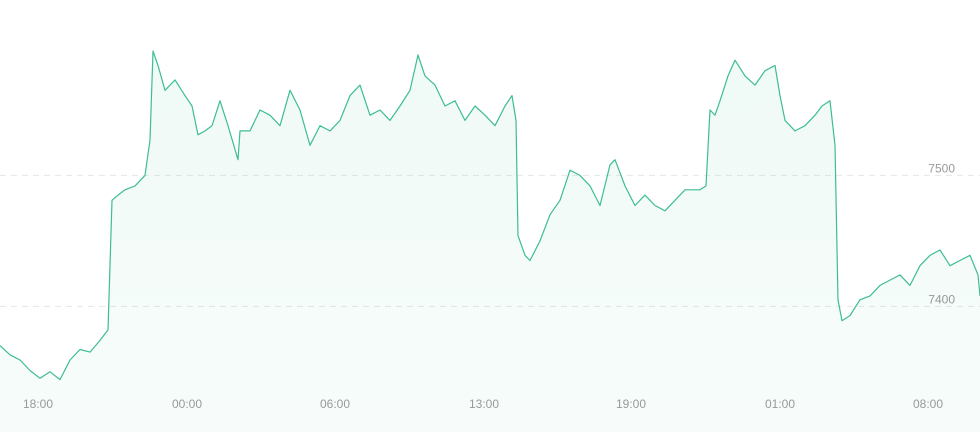 The height and width of the screenshot is (437, 980). What do you see at coordinates (484, 404) in the screenshot?
I see `x-tick-label: 13:00` at bounding box center [484, 404].